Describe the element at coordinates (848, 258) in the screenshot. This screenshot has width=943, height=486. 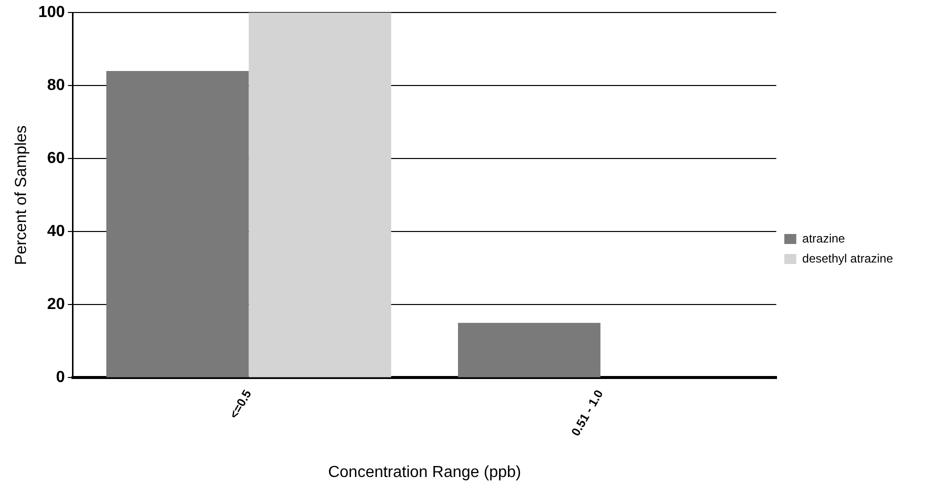
I see `legend-label: desethyl atrazine` at that location.